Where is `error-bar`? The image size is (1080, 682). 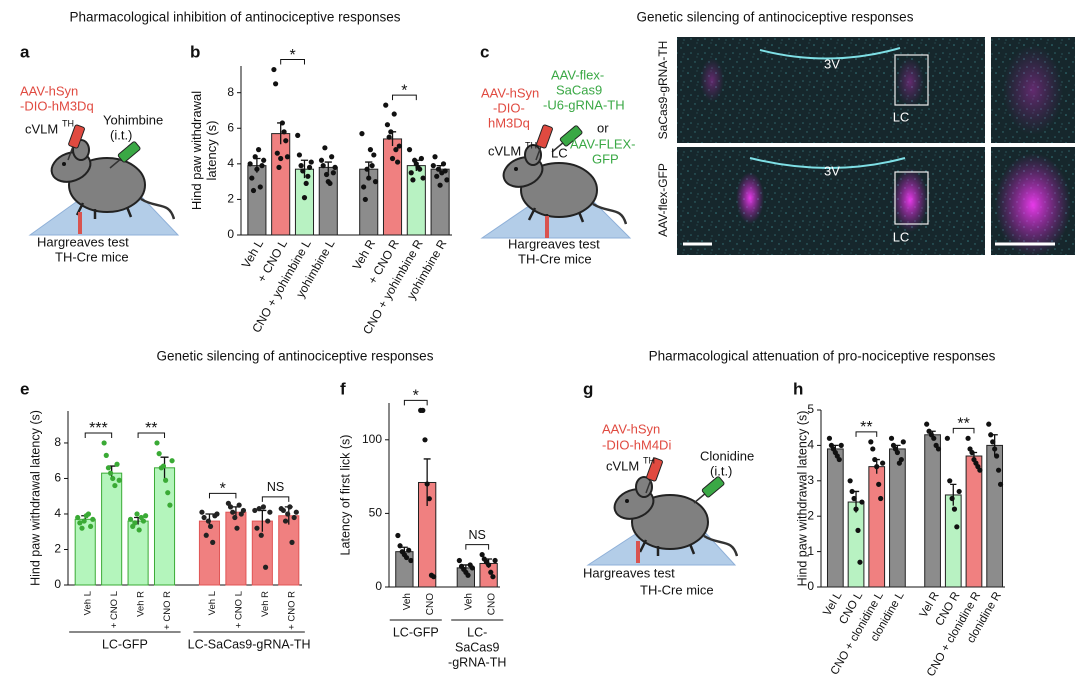 error-bar is located at coordinates (328, 167).